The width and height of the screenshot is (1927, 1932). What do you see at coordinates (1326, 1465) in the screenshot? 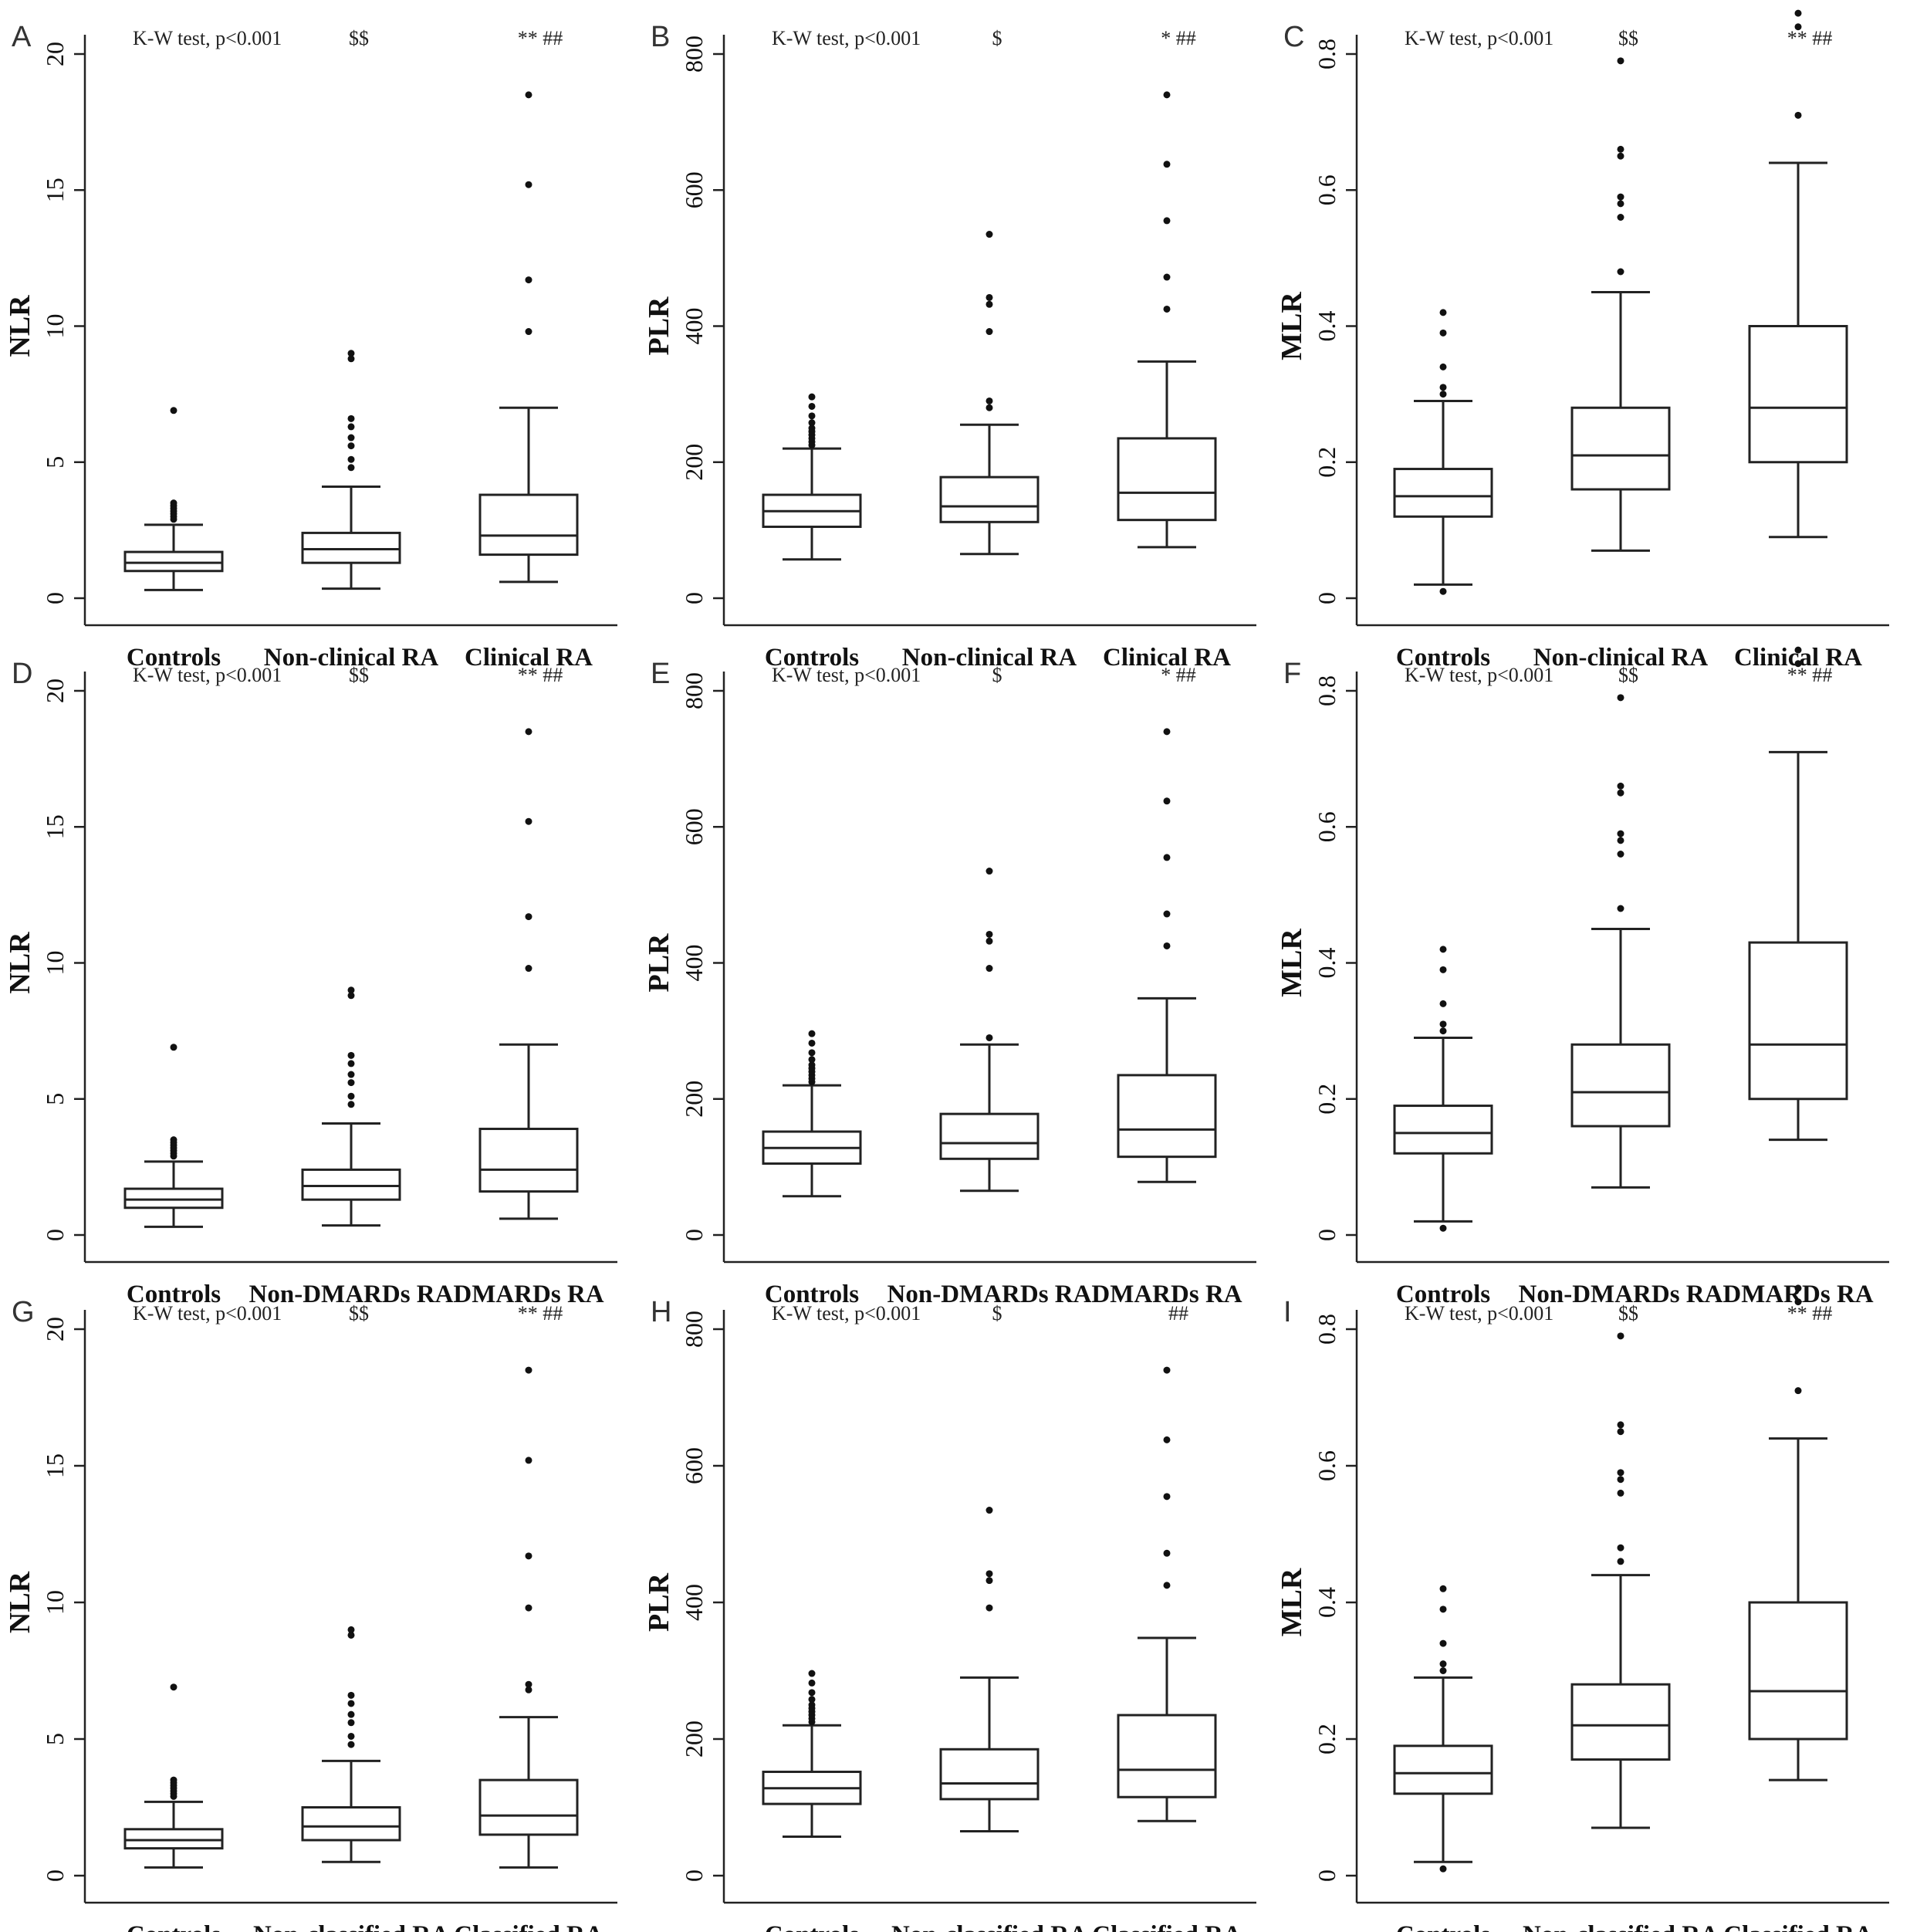
I see `y-tick-label: 0.6` at bounding box center [1326, 1465].